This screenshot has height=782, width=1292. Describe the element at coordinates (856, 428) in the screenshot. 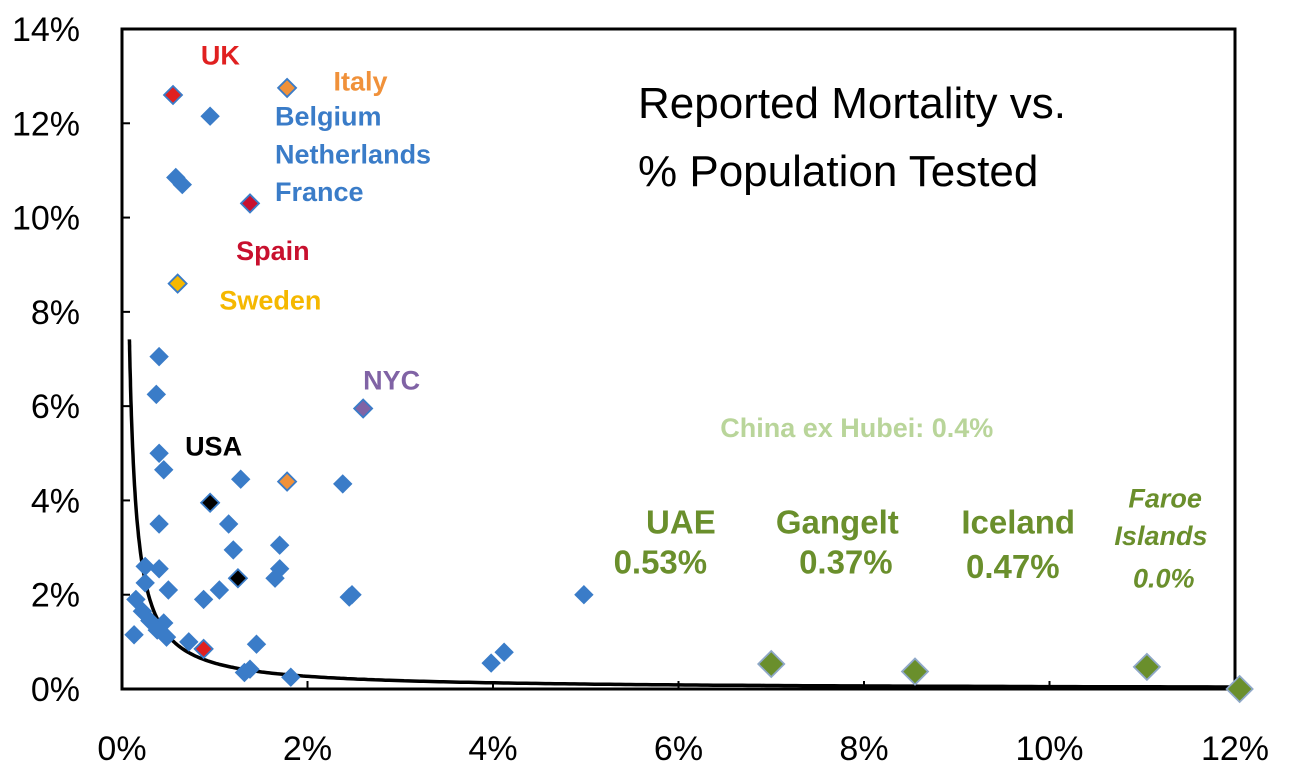

I see `point-label: China ex Hubei: 0.4%` at that location.